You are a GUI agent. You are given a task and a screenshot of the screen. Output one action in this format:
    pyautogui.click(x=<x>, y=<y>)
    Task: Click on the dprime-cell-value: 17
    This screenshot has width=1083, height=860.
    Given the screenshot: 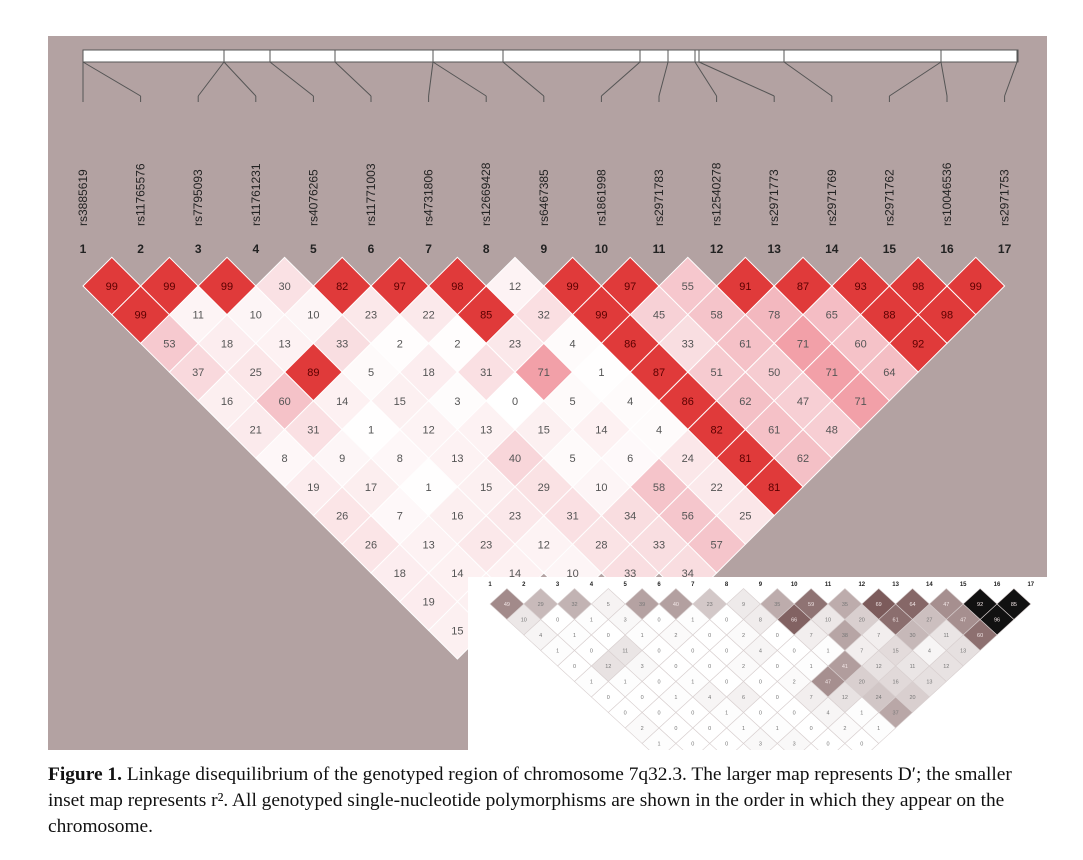 What is the action you would take?
    pyautogui.click(x=371, y=488)
    